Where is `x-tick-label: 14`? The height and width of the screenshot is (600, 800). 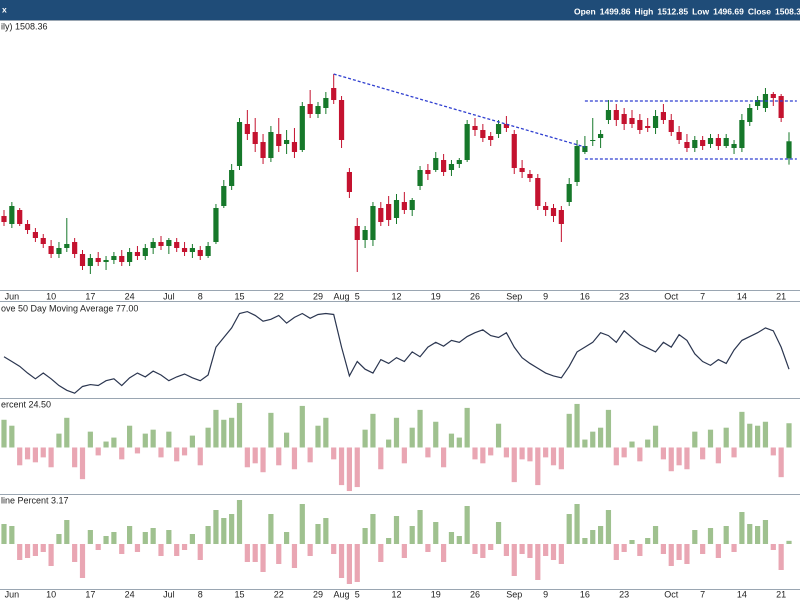
x-tick-label: 14 is located at coordinates (742, 296).